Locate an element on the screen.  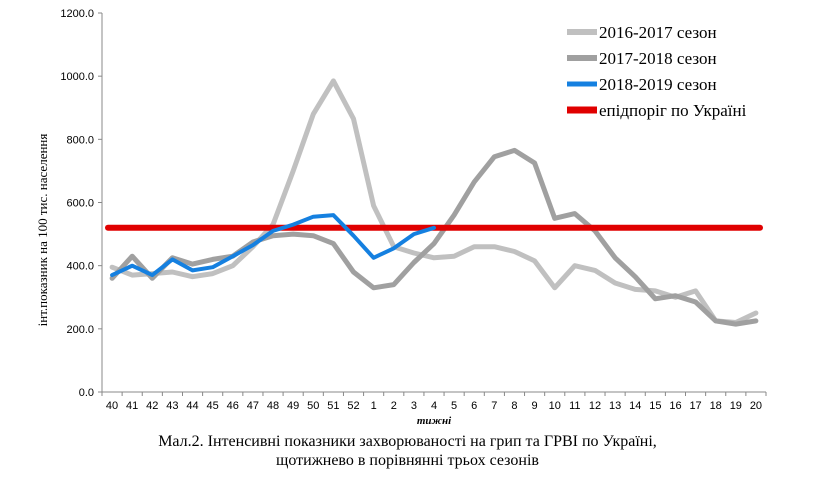
legend-label: епідпоріг по Україні is located at coordinates (673, 110).